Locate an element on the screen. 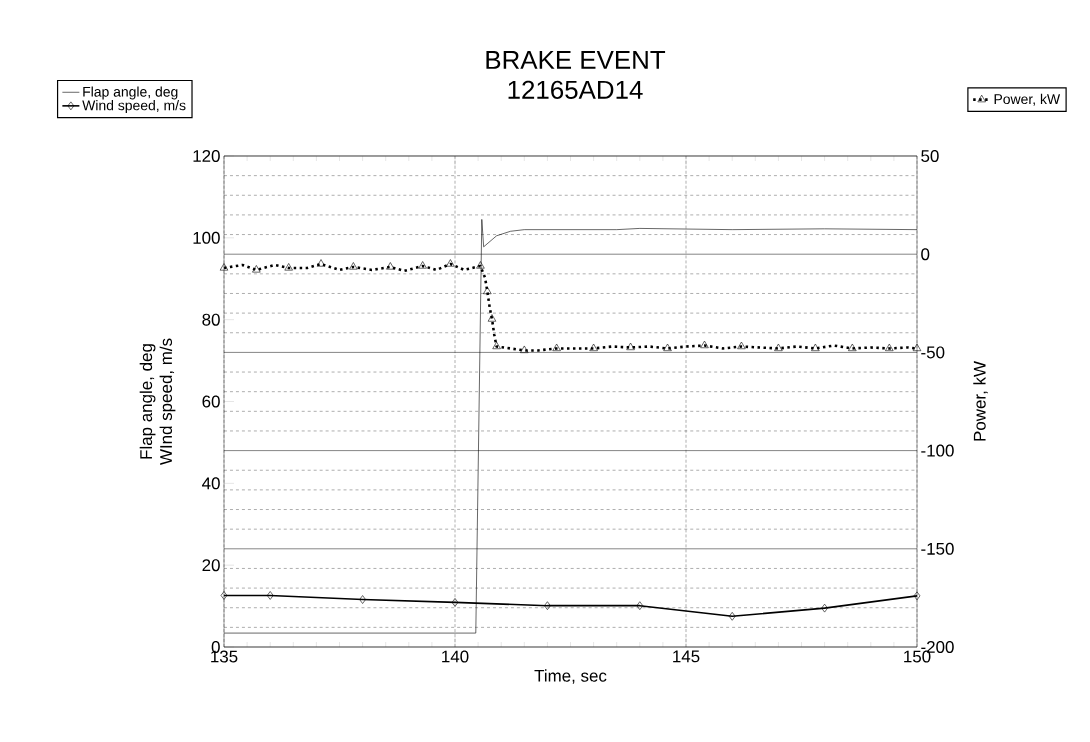  y-tick-label: 100 is located at coordinates (206, 237).